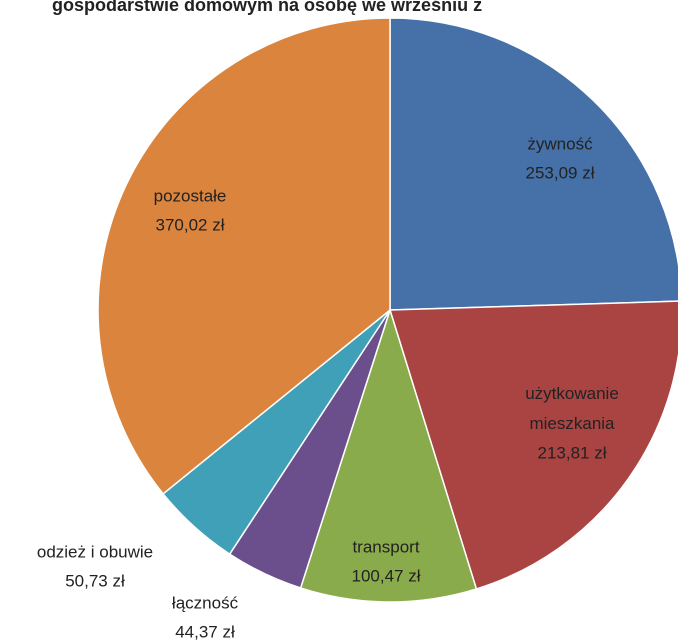  What do you see at coordinates (386, 575) in the screenshot?
I see `slice-value-label: 100,47 zł` at bounding box center [386, 575].